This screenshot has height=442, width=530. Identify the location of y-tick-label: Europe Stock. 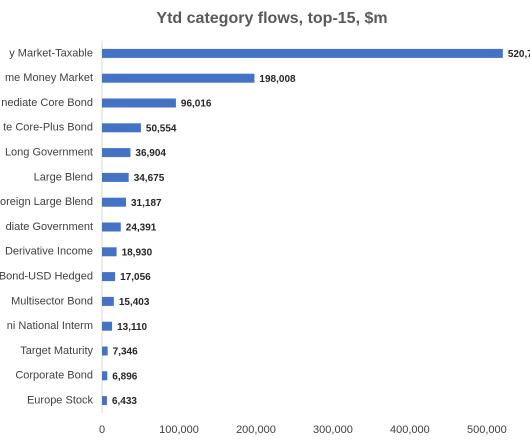
(60, 401).